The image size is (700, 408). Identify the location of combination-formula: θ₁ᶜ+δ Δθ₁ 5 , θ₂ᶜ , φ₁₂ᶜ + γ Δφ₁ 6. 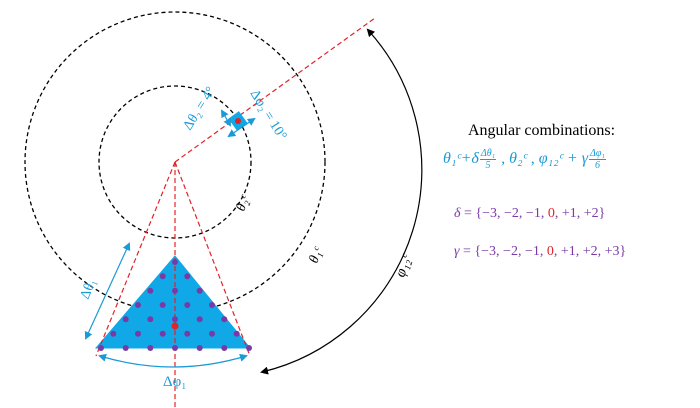
(525, 159).